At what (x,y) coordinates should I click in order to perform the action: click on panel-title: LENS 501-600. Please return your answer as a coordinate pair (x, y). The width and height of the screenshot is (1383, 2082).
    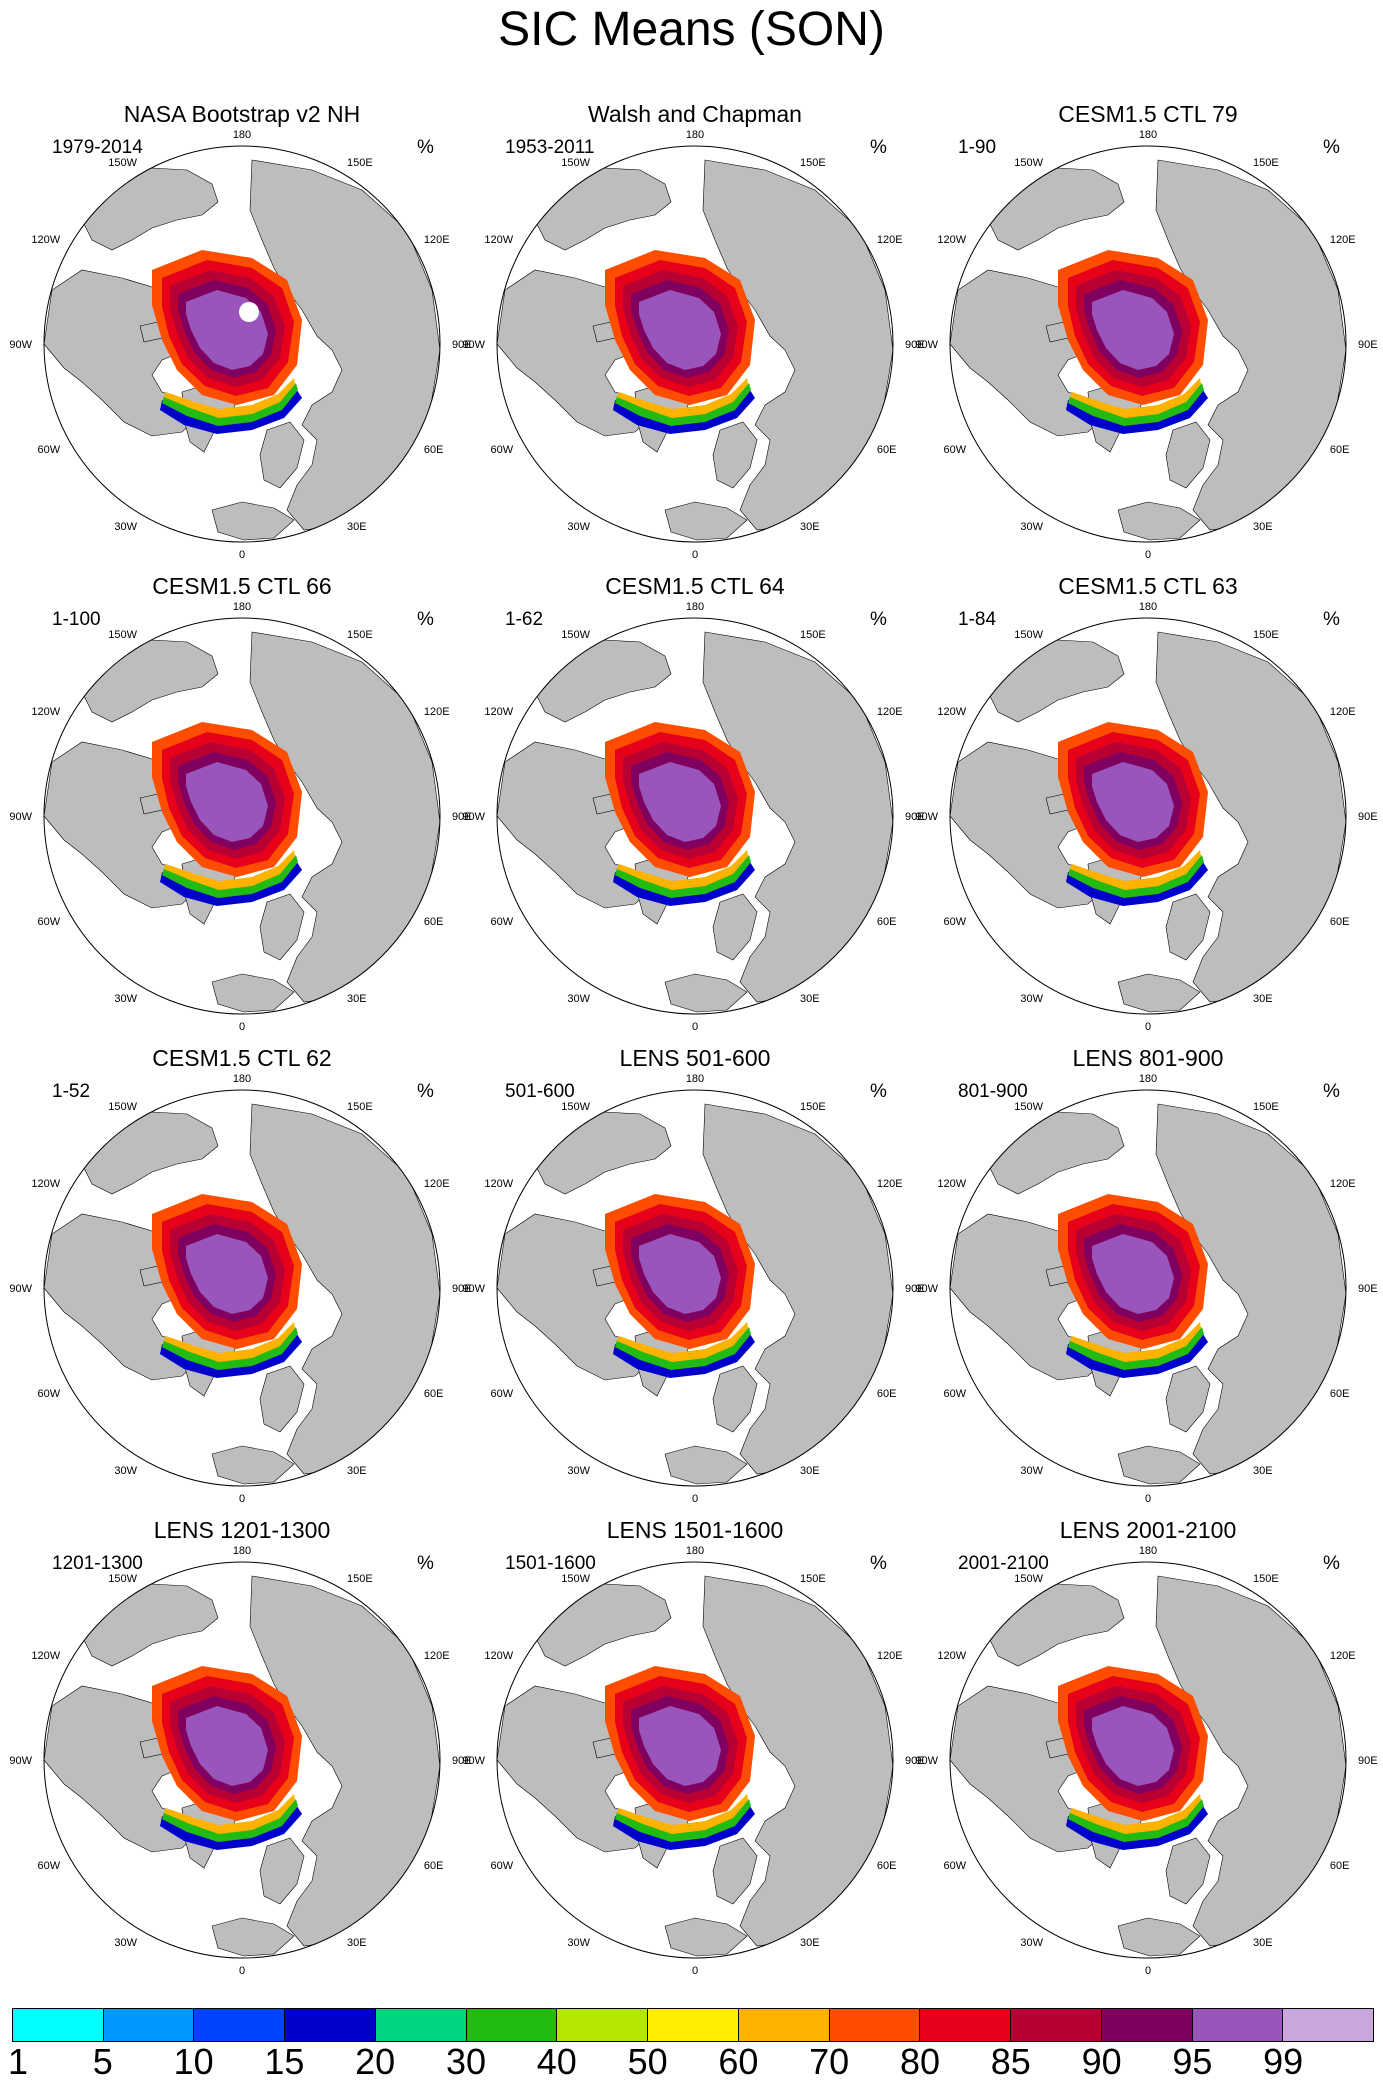
    Looking at the image, I should click on (695, 1058).